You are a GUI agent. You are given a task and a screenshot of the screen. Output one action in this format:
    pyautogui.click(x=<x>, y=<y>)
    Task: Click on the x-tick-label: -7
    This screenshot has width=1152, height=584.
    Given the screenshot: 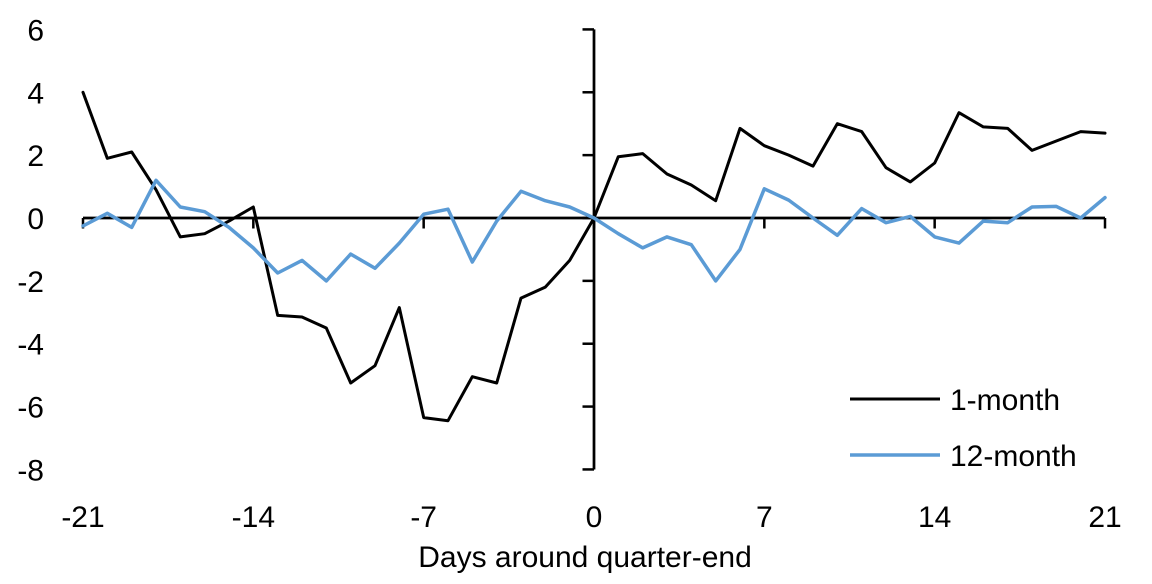 What is the action you would take?
    pyautogui.click(x=423, y=517)
    